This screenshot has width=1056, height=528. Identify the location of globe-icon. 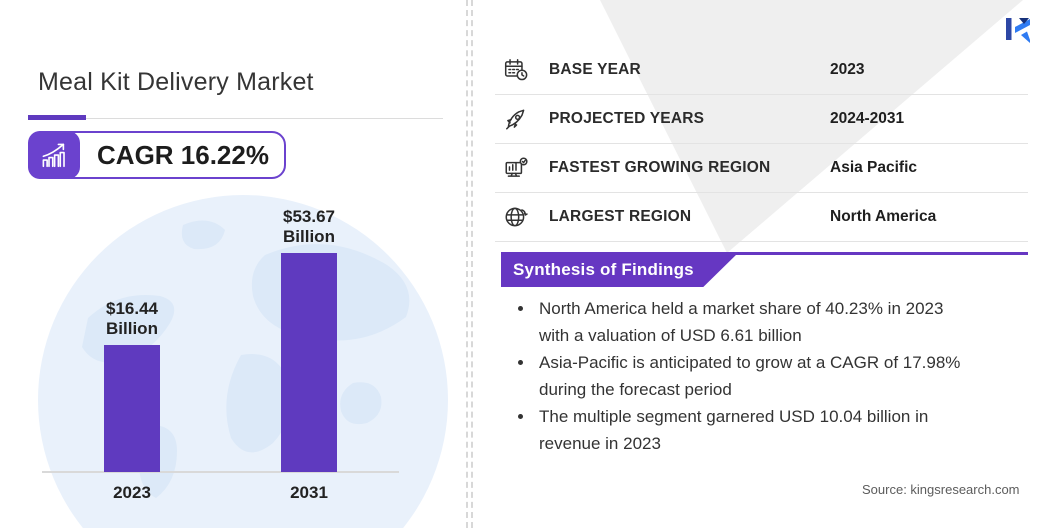
(516, 217).